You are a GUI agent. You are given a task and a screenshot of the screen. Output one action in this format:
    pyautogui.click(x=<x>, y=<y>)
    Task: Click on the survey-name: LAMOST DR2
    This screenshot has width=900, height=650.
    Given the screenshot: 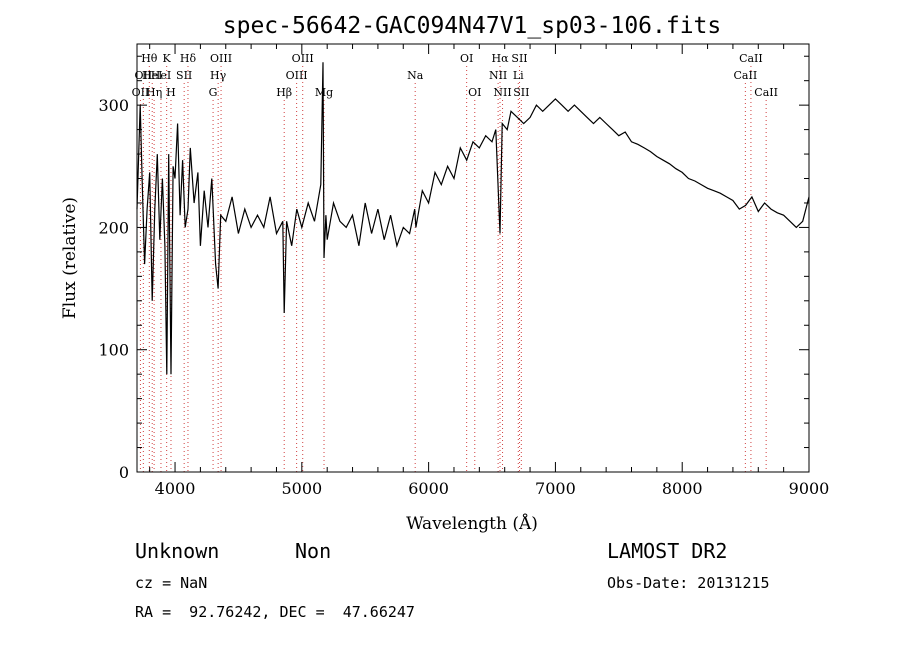 What is the action you would take?
    pyautogui.click(x=667, y=551)
    